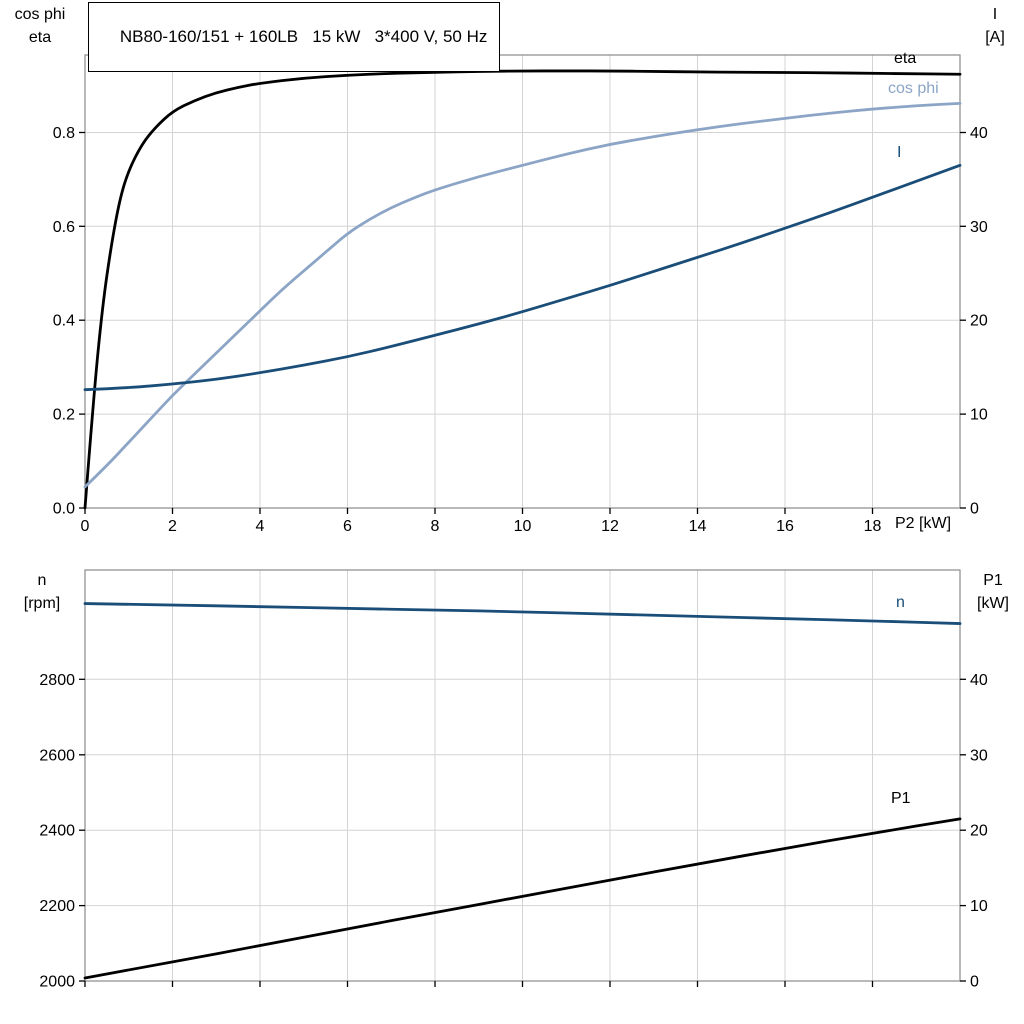  What do you see at coordinates (64, 415) in the screenshot?
I see `left-tick-label: 0.2` at bounding box center [64, 415].